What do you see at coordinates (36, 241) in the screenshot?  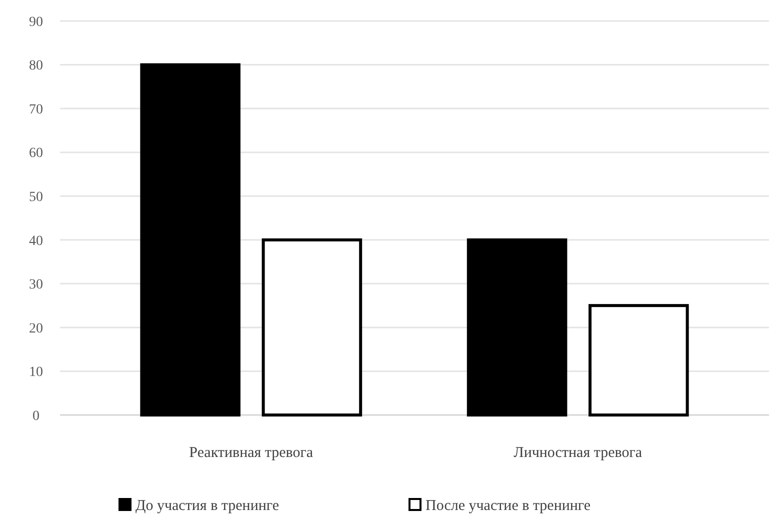 I see `y-tick-label: 40` at bounding box center [36, 241].